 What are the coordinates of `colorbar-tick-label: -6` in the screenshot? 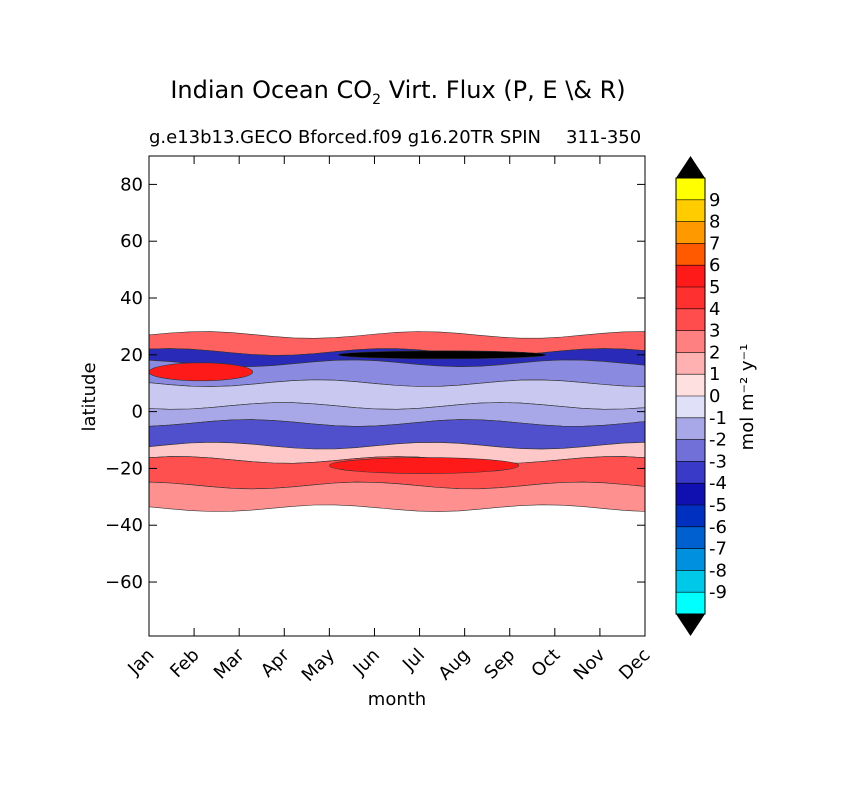 It's located at (718, 527).